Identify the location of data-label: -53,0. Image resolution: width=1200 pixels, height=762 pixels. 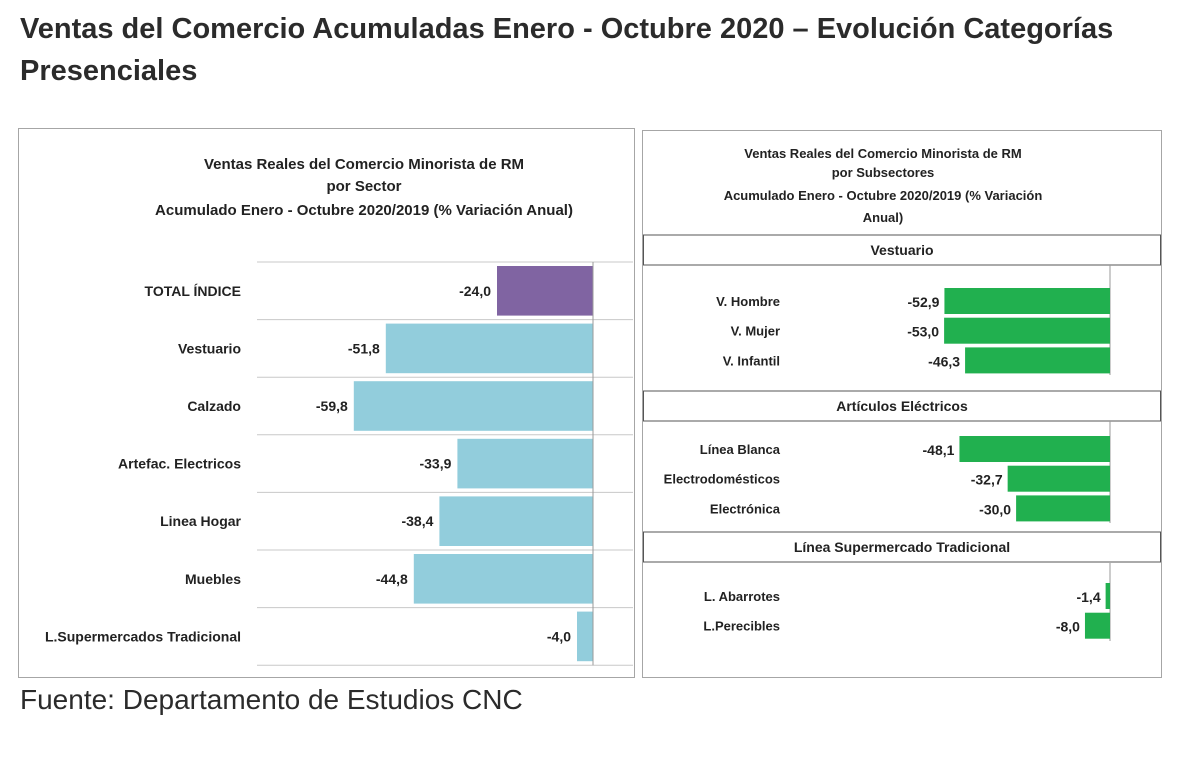
(923, 332).